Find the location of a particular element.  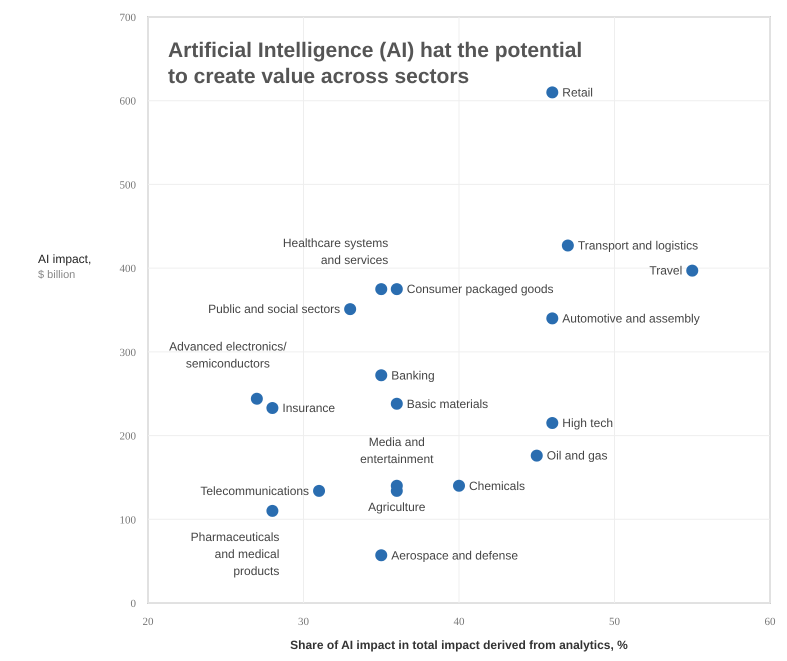

annotation: Insurance is located at coordinates (309, 407).